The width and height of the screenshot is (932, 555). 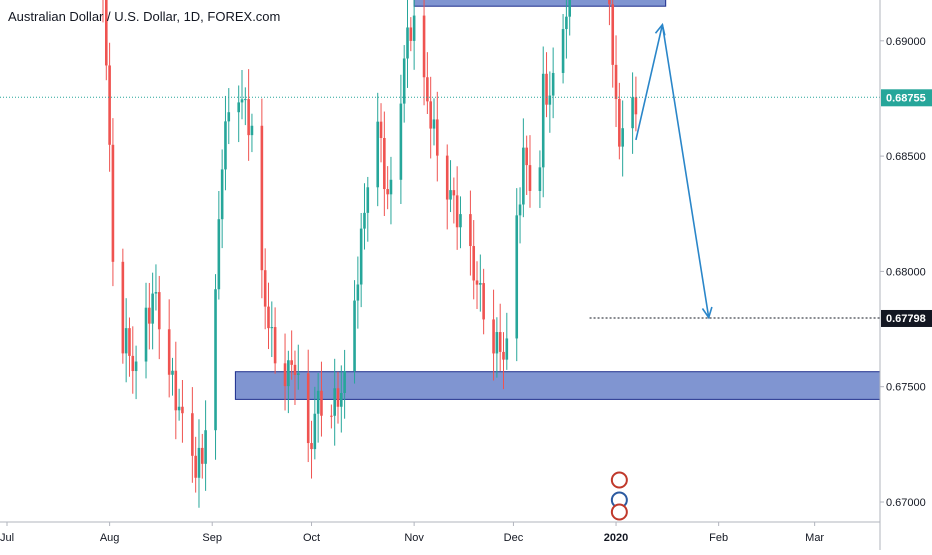 I want to click on resistance-zone, so click(x=540, y=3).